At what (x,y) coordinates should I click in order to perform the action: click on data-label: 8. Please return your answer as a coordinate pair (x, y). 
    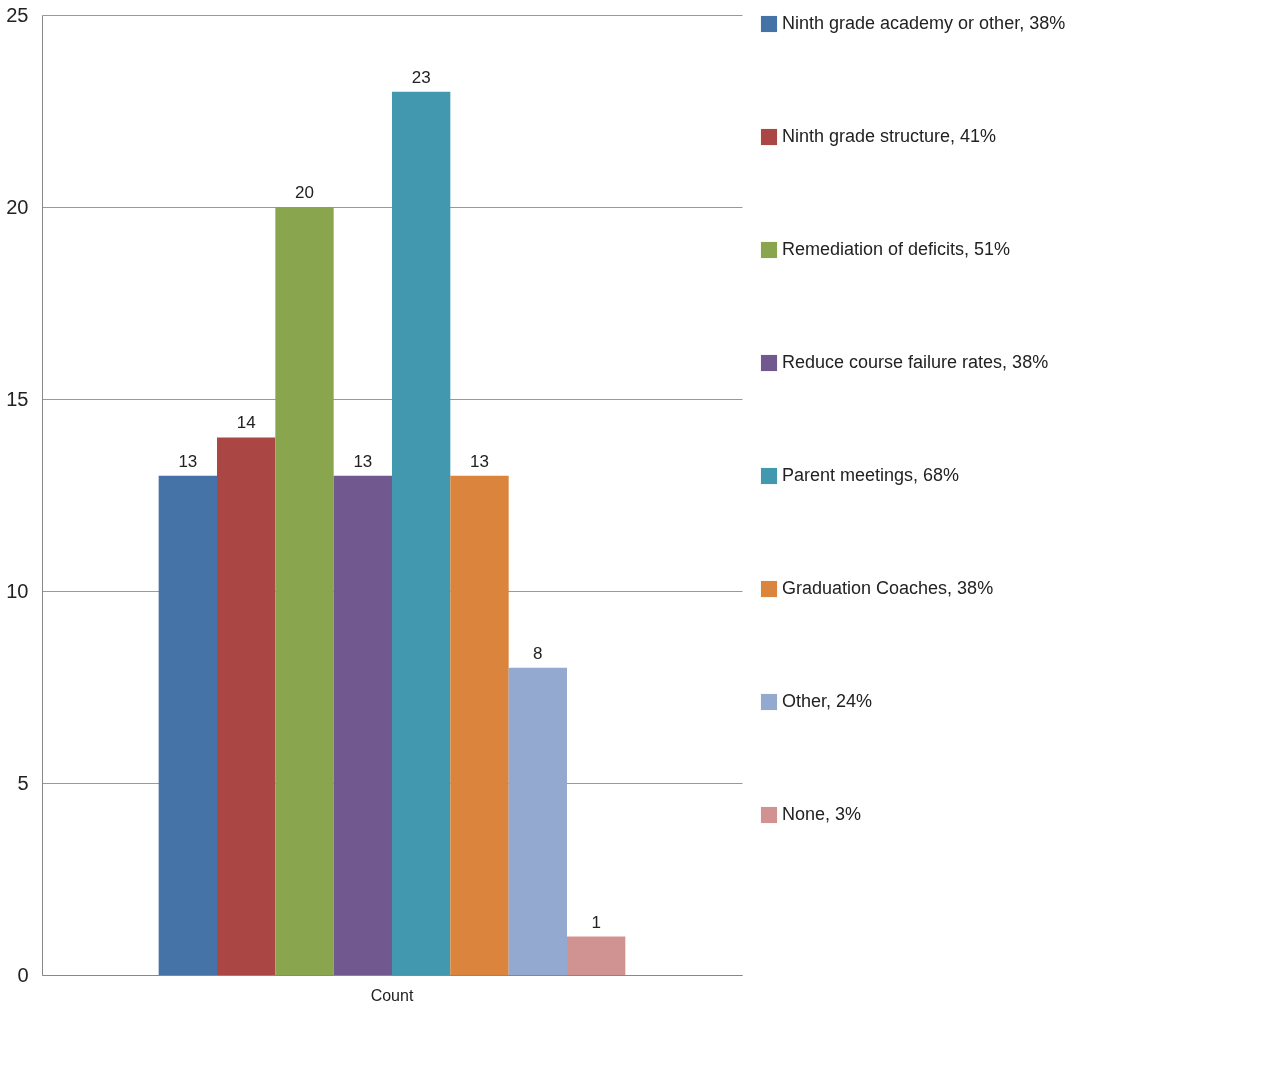
    Looking at the image, I should click on (538, 653).